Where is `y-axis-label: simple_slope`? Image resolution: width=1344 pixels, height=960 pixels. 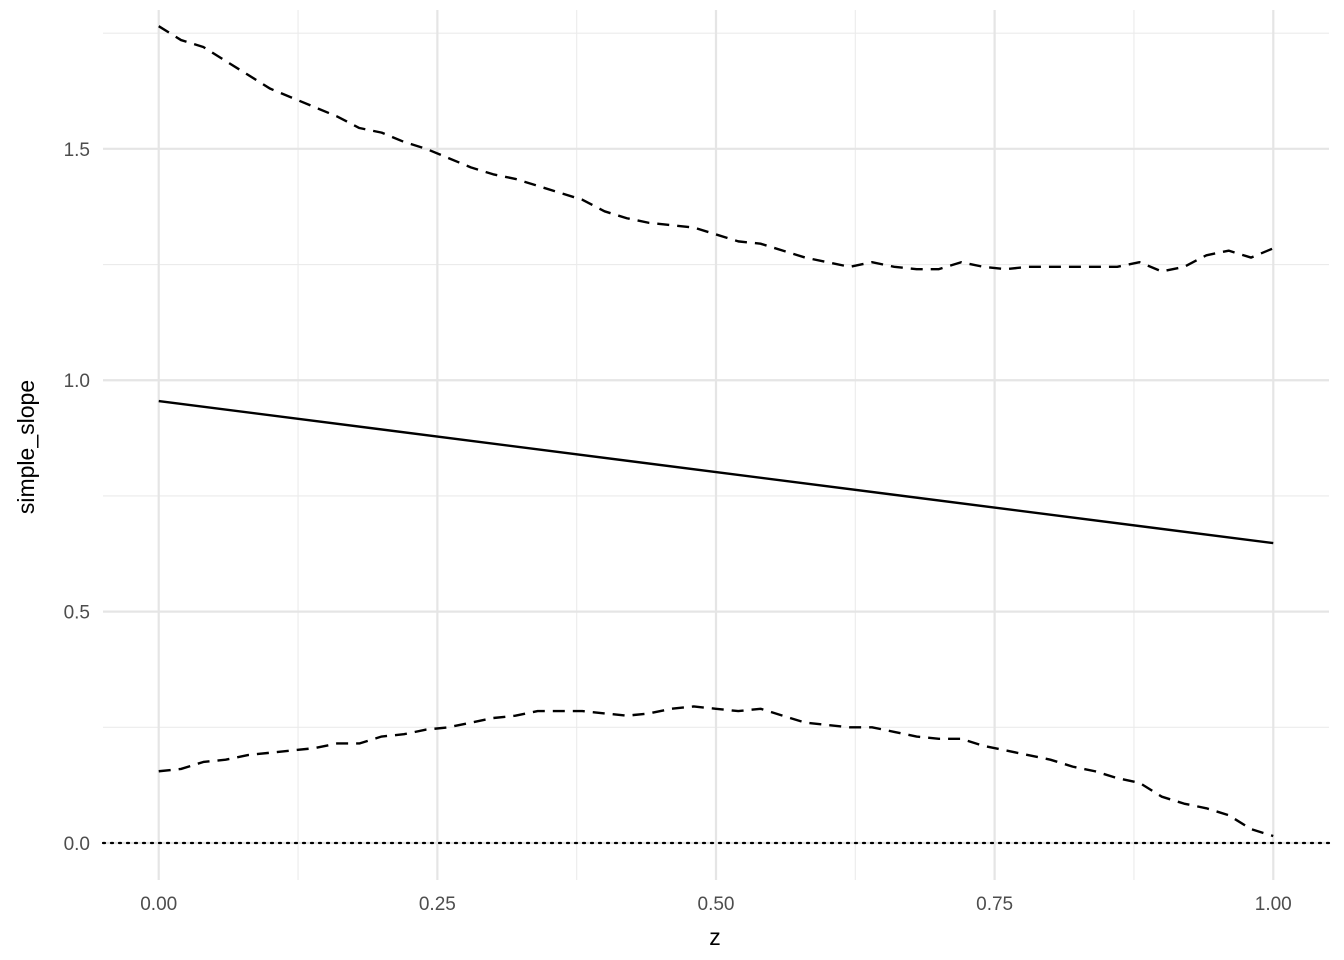 y-axis-label: simple_slope is located at coordinates (26, 447).